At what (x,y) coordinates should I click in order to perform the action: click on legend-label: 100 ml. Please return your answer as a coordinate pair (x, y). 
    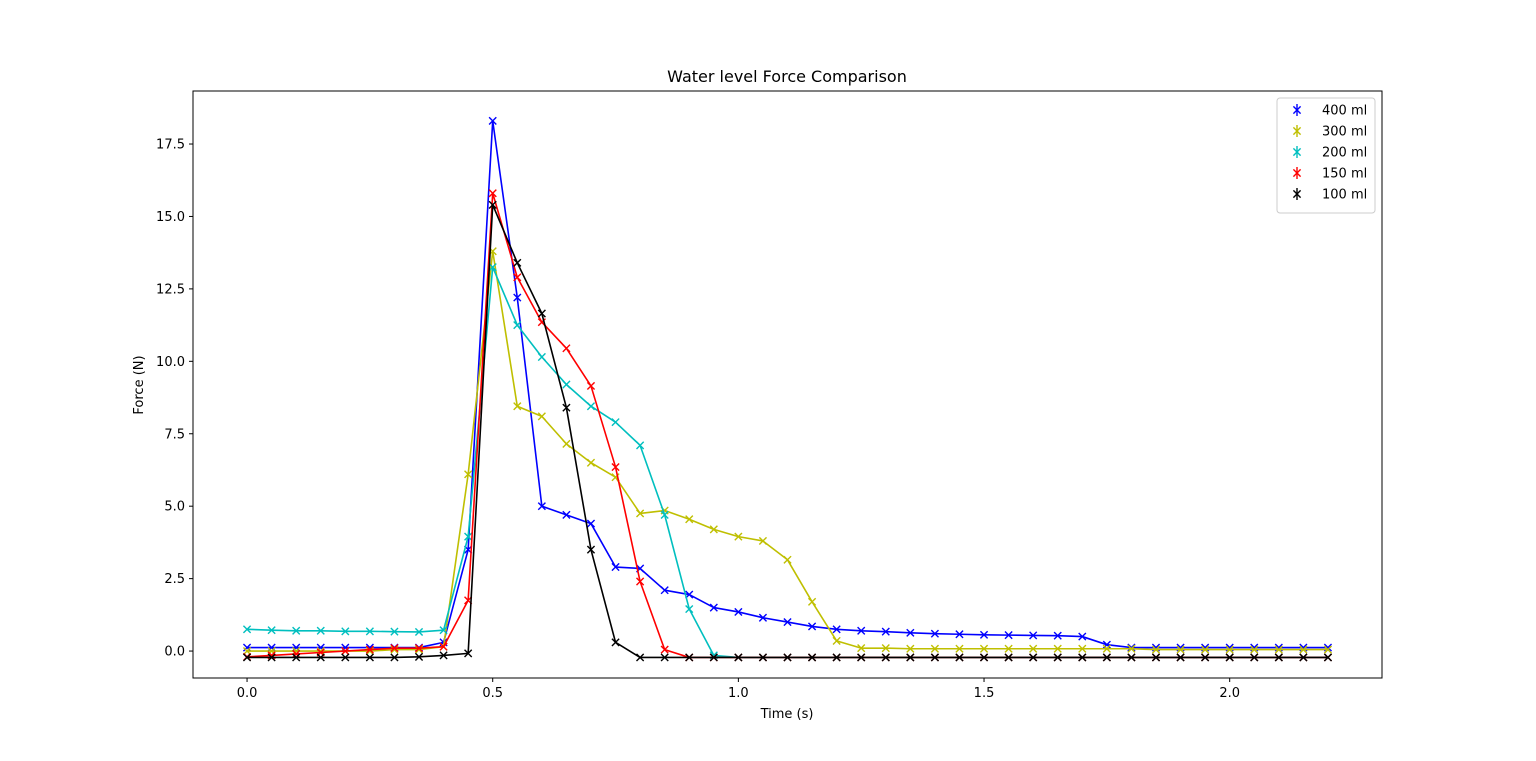
    Looking at the image, I should click on (1344, 195).